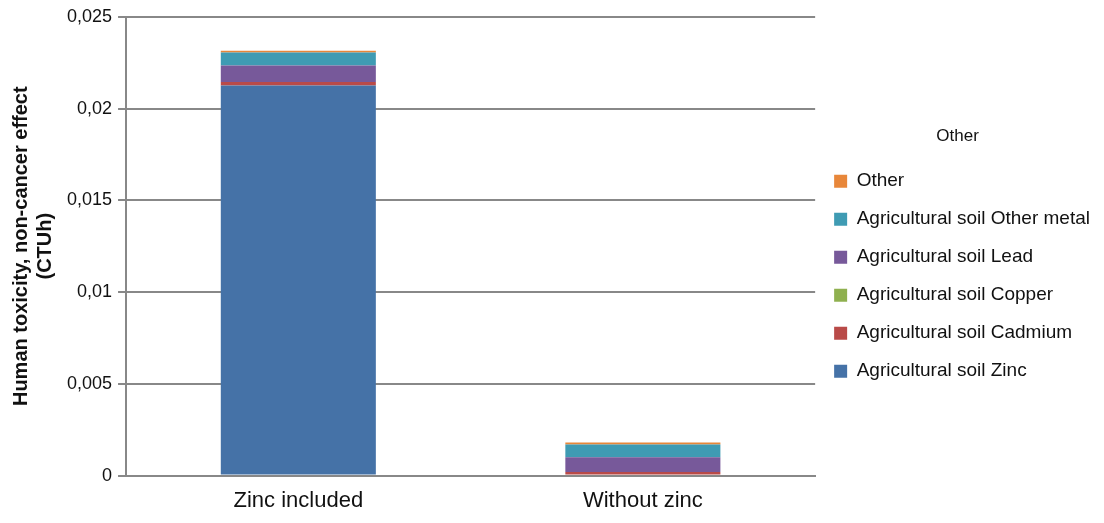 The width and height of the screenshot is (1104, 523). What do you see at coordinates (945, 256) in the screenshot?
I see `legend-label: Agricultural soil Lead` at bounding box center [945, 256].